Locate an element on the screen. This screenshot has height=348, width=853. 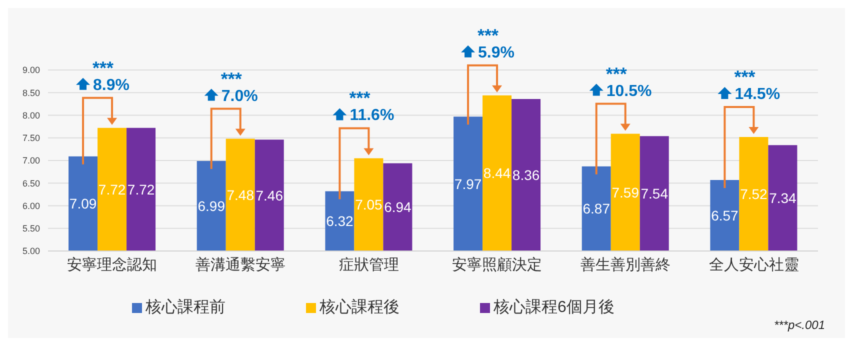
annotation: 10.5% is located at coordinates (629, 91).